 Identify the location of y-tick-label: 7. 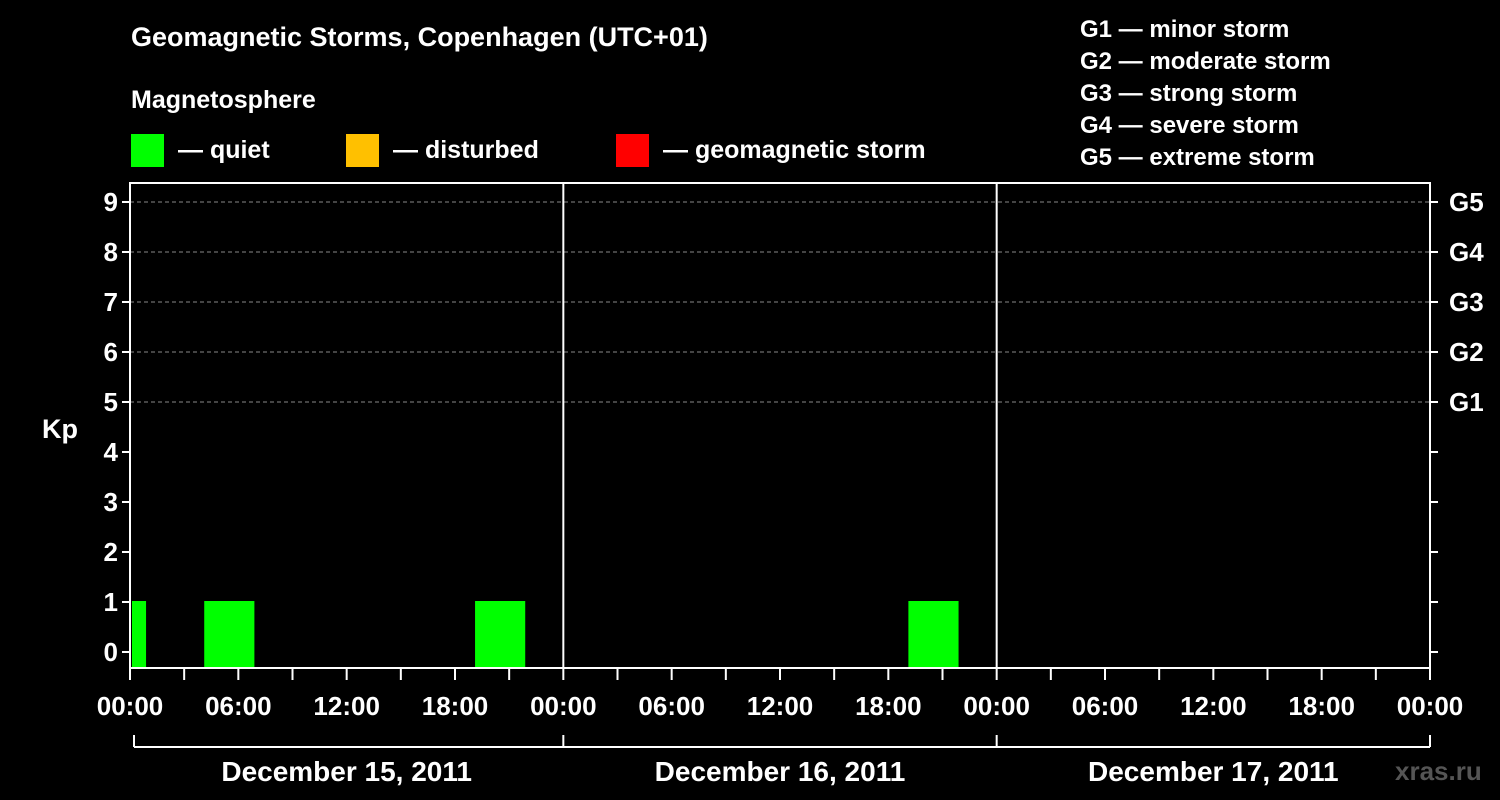
(111, 302).